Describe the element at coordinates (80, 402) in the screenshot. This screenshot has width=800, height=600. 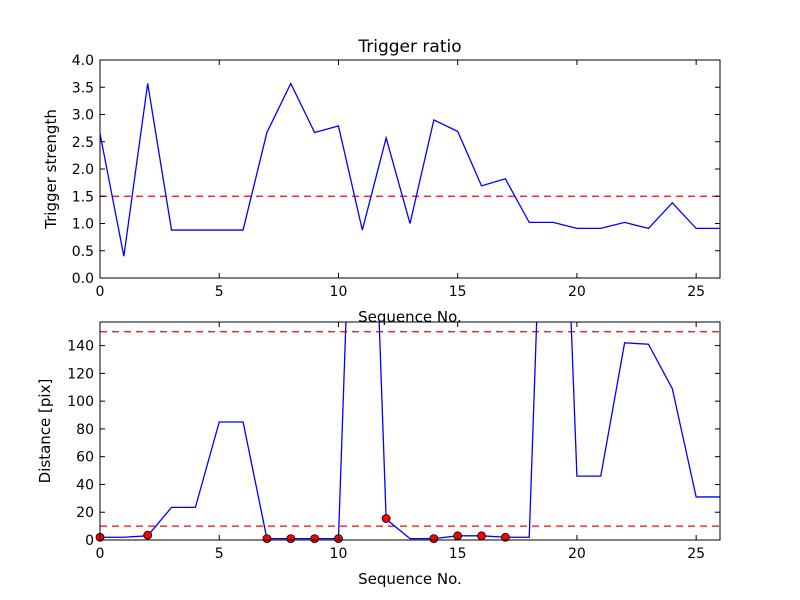
I see `y-tick-label: 100` at that location.